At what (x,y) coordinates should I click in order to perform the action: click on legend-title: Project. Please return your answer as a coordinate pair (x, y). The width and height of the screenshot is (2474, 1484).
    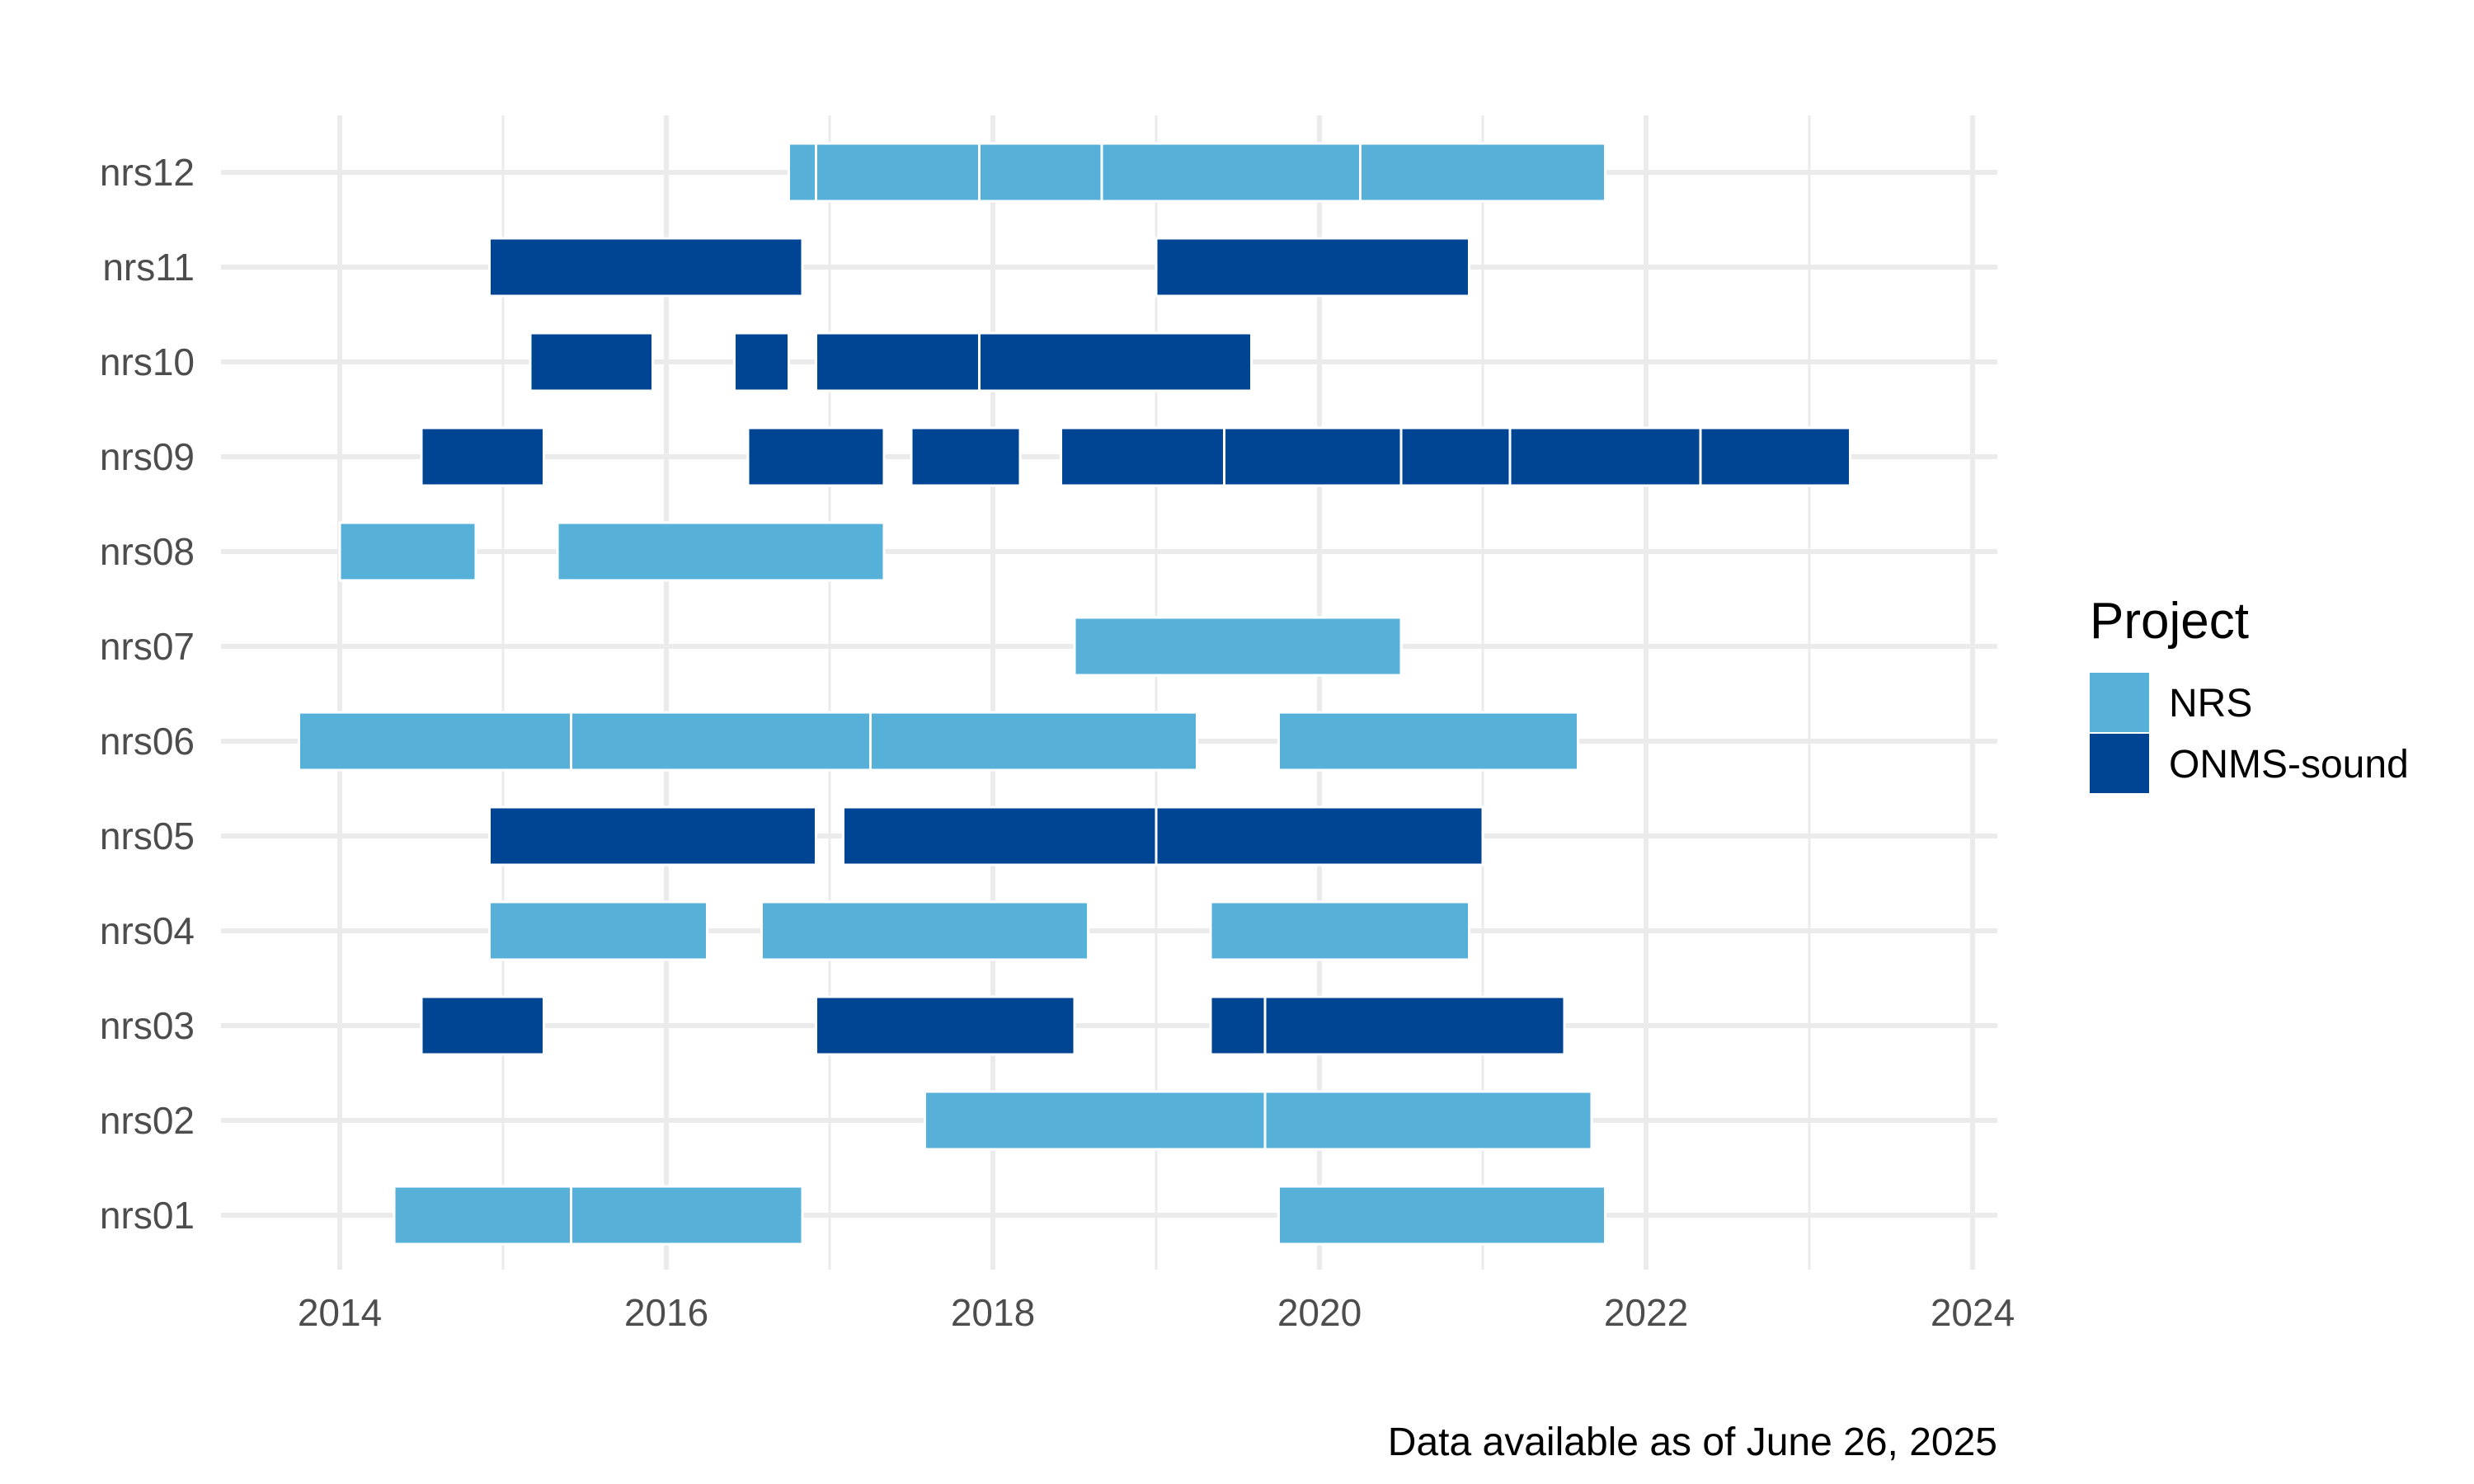
    Looking at the image, I should click on (2169, 621).